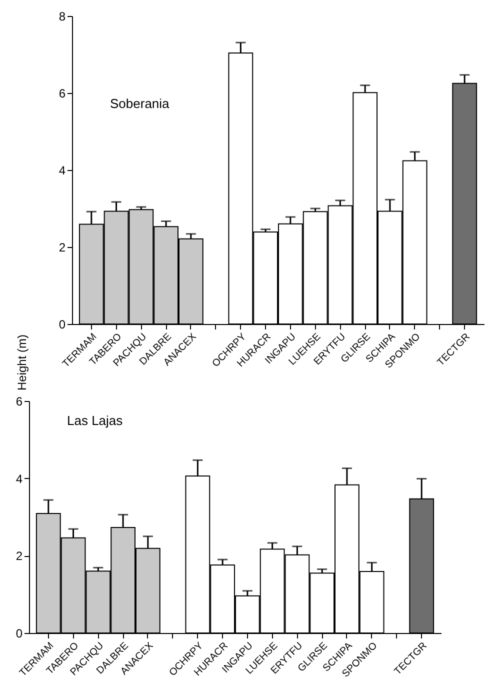  I want to click on annotation: Soberania, so click(140, 103).